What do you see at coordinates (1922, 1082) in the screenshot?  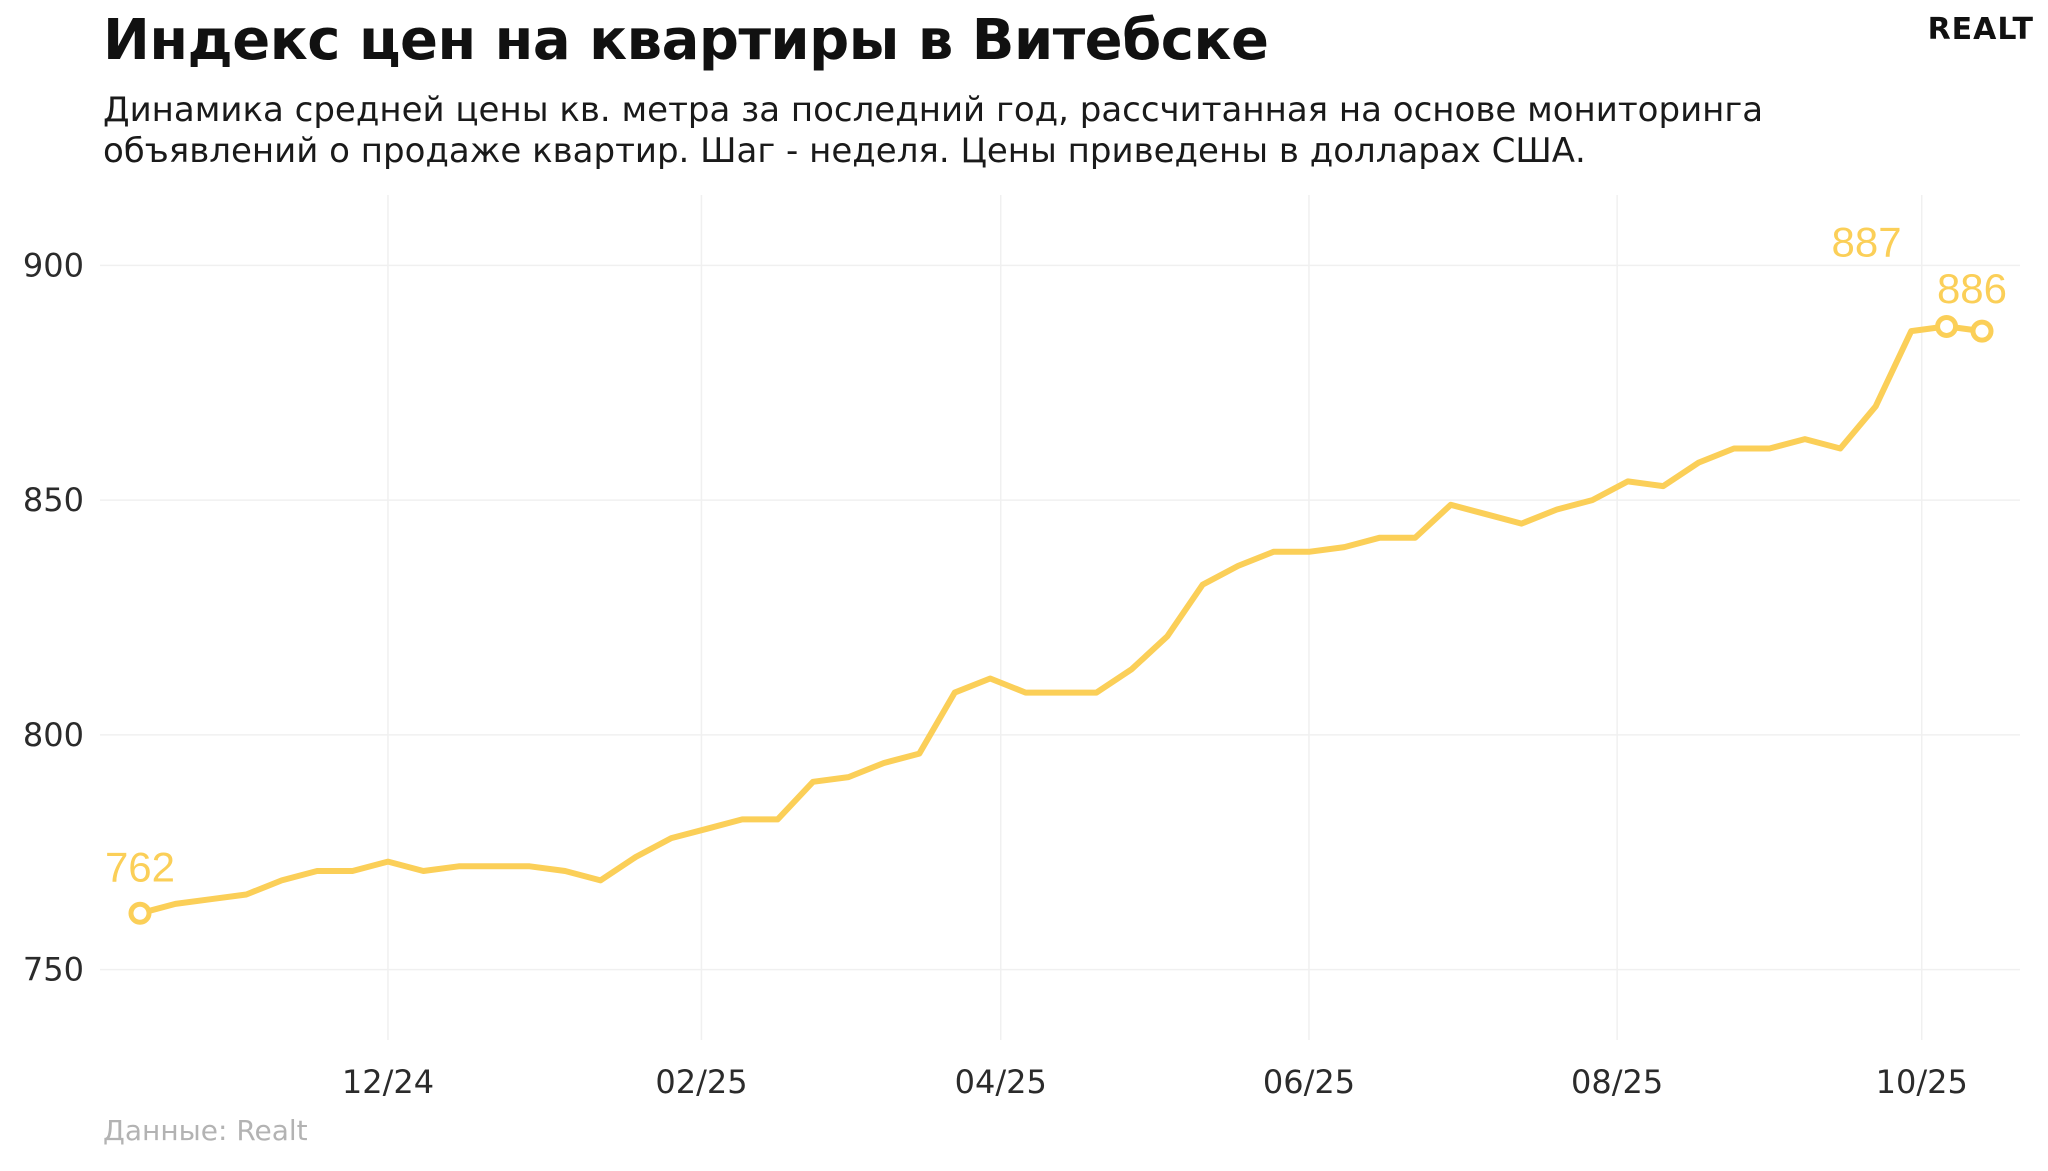 I see `x-tick-label: 10/25` at bounding box center [1922, 1082].